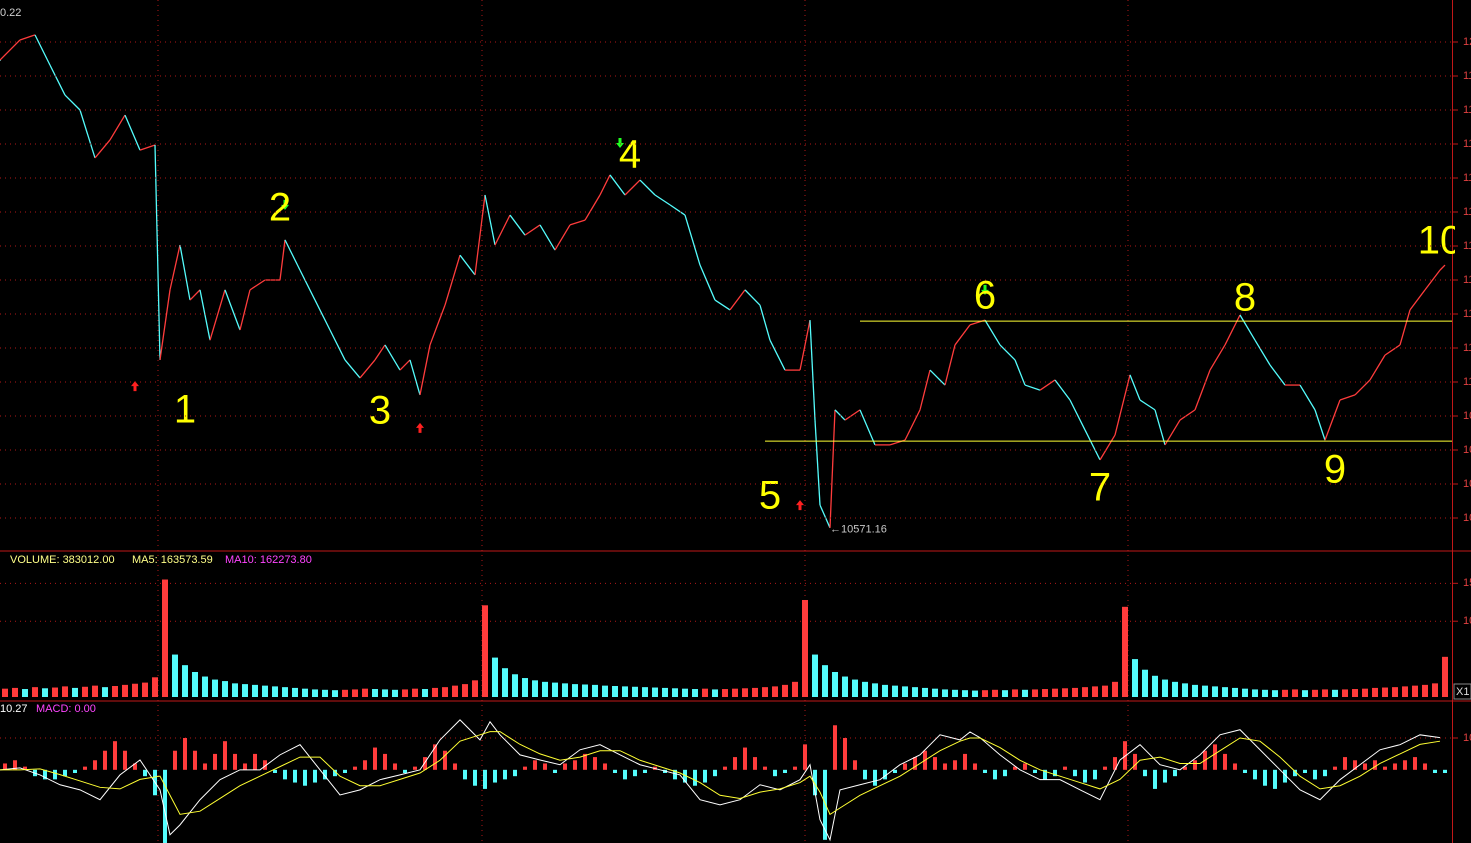 The height and width of the screenshot is (843, 1471). Describe the element at coordinates (1440, 241) in the screenshot. I see `wave-label: 10` at that location.